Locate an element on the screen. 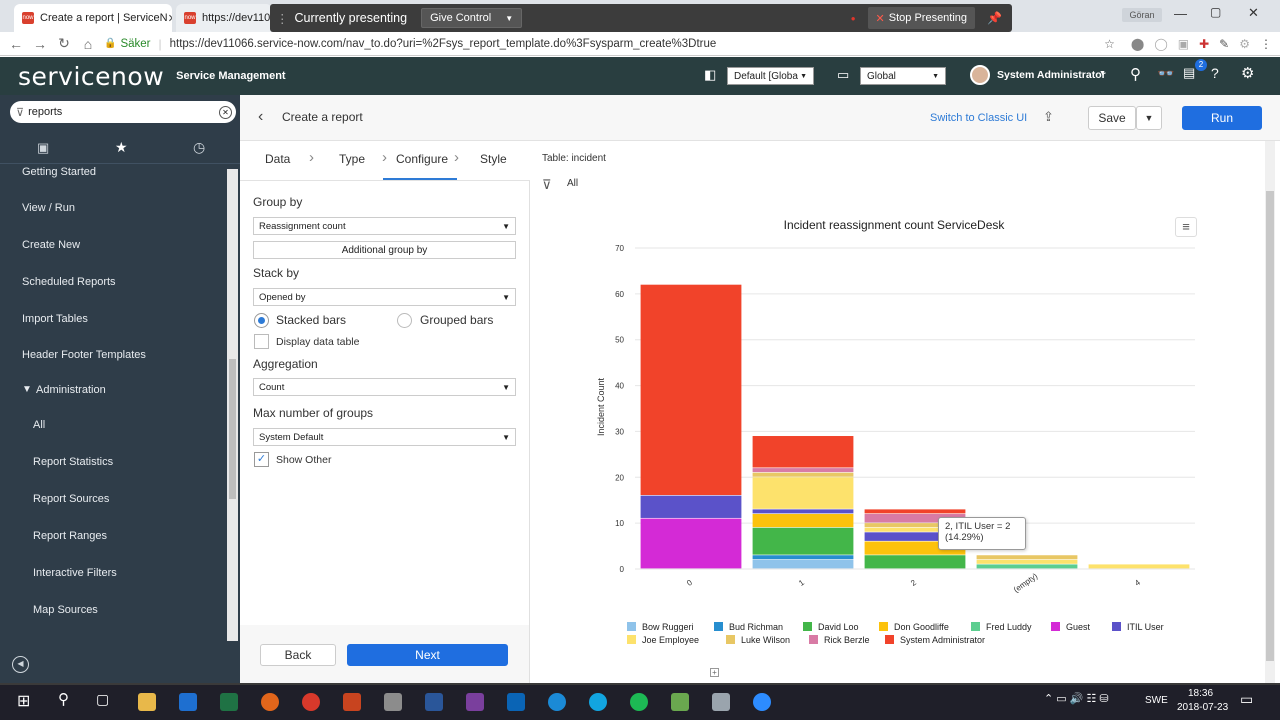  tab-style: Style is located at coordinates (493, 159).